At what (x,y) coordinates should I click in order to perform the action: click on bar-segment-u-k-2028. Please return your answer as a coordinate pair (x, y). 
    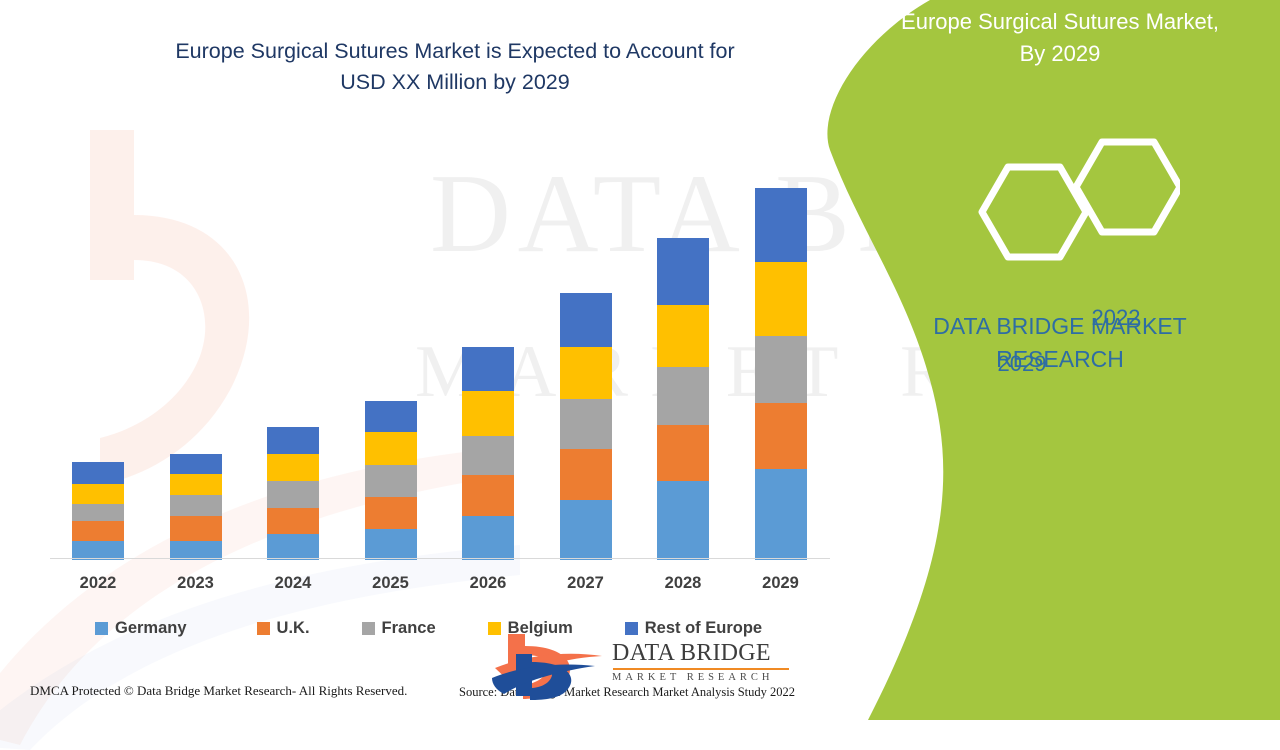
    Looking at the image, I should click on (683, 453).